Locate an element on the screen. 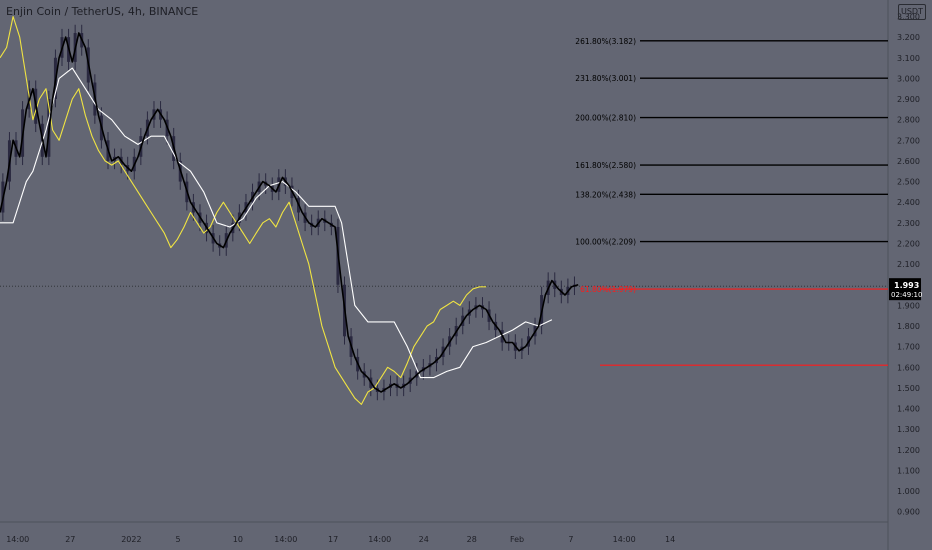 The height and width of the screenshot is (550, 932). y-tick-label: 2.800 is located at coordinates (908, 120).